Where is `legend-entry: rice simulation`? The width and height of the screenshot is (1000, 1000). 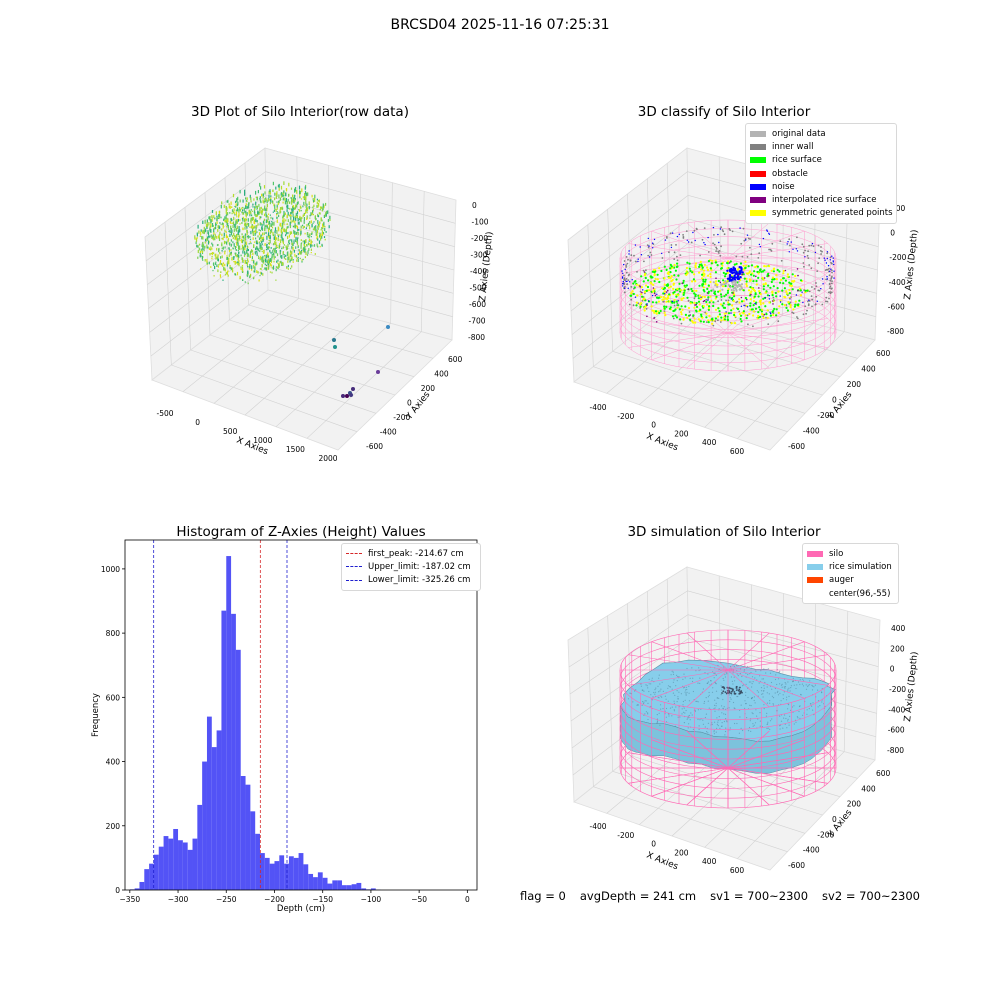 legend-entry: rice simulation is located at coordinates (850, 566).